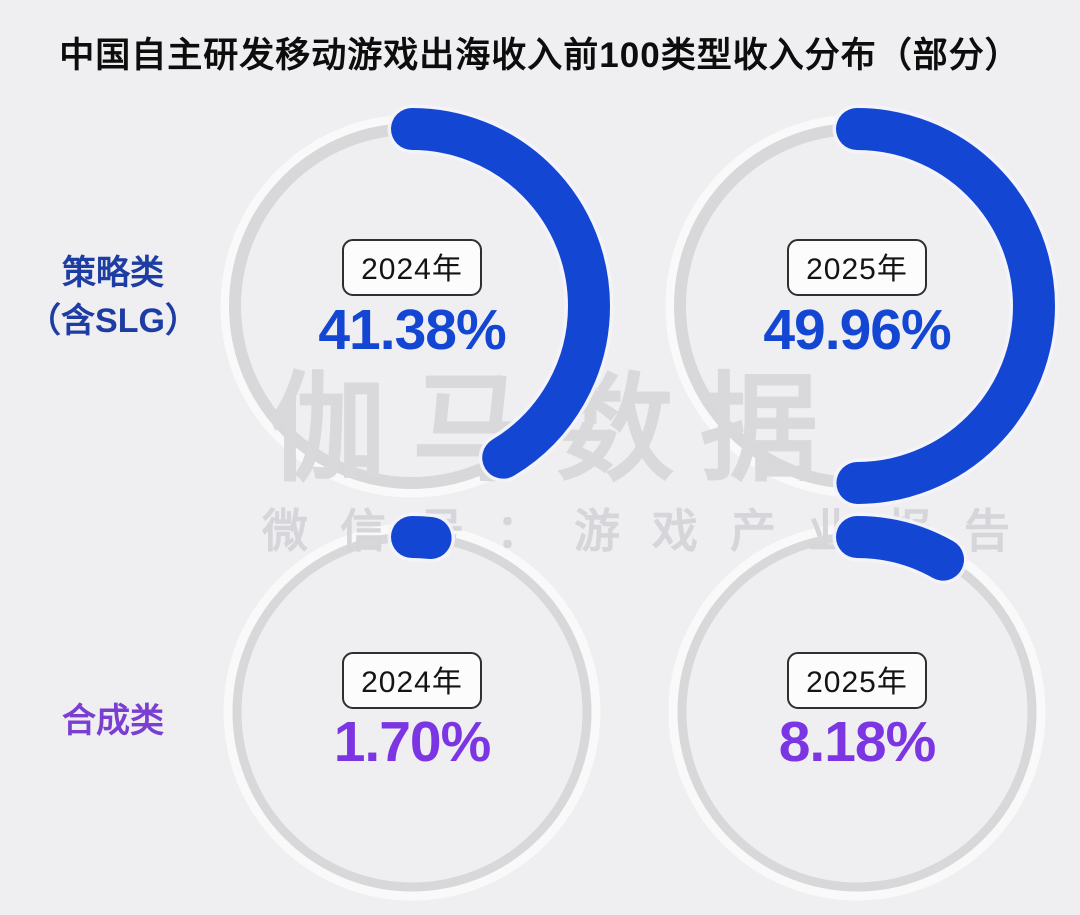  Describe the element at coordinates (113, 297) in the screenshot. I see `row-label-strategy: 策略类 （含SLG）` at that location.